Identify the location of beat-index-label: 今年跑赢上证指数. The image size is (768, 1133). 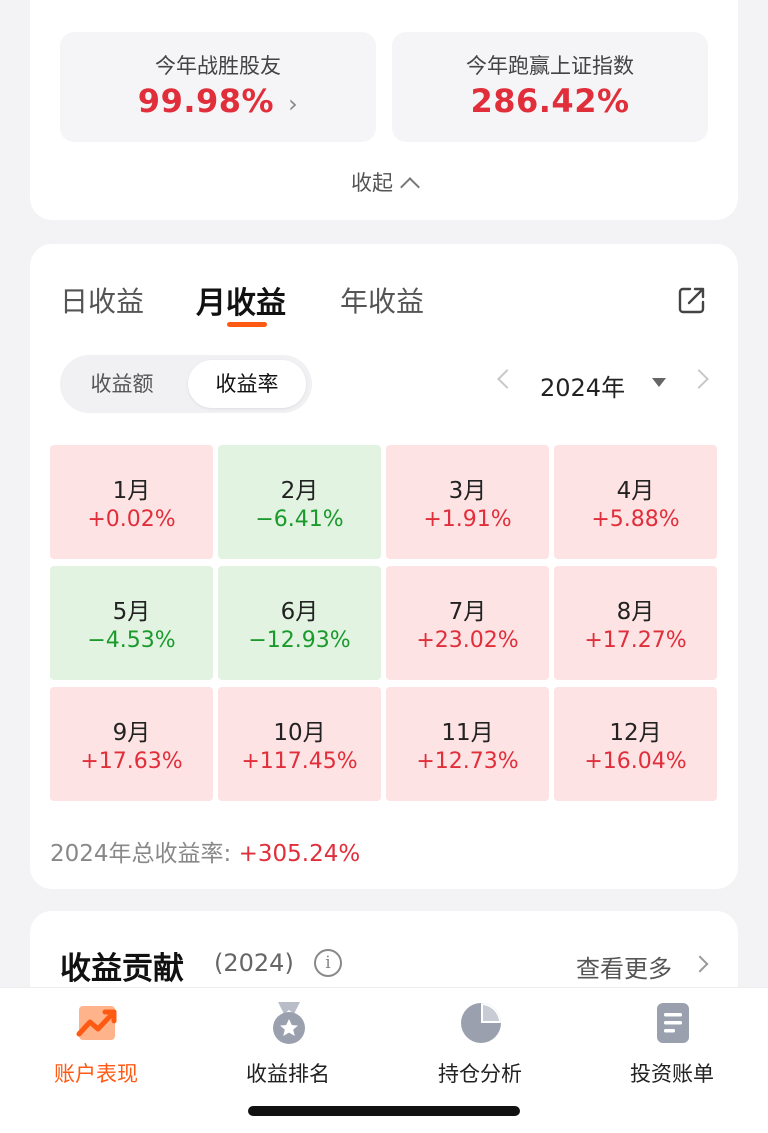
(550, 66).